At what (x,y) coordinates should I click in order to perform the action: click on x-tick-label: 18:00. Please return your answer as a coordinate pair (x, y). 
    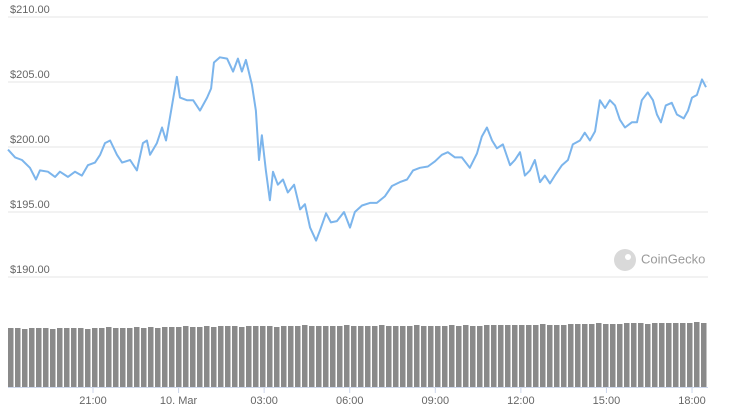
    Looking at the image, I should click on (692, 401).